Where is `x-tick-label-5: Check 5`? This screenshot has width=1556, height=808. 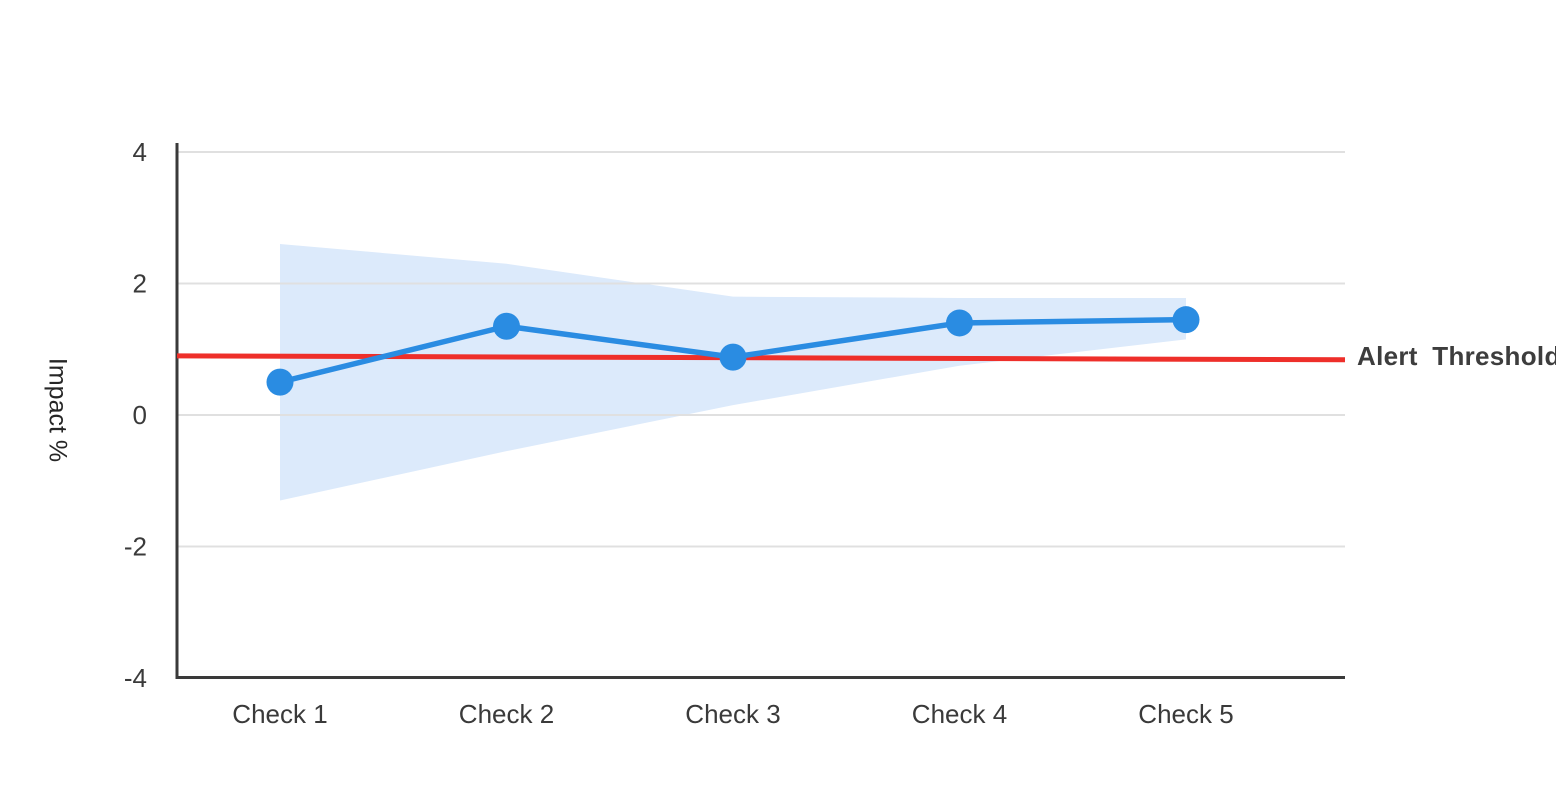 x-tick-label-5: Check 5 is located at coordinates (1185, 714).